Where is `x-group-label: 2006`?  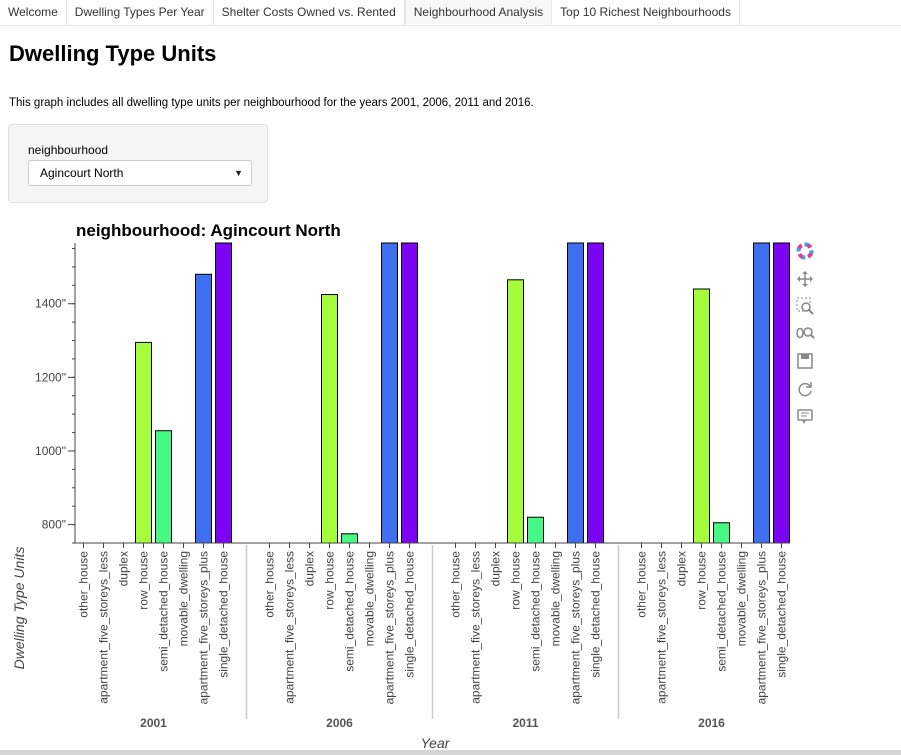
x-group-label: 2006 is located at coordinates (339, 723).